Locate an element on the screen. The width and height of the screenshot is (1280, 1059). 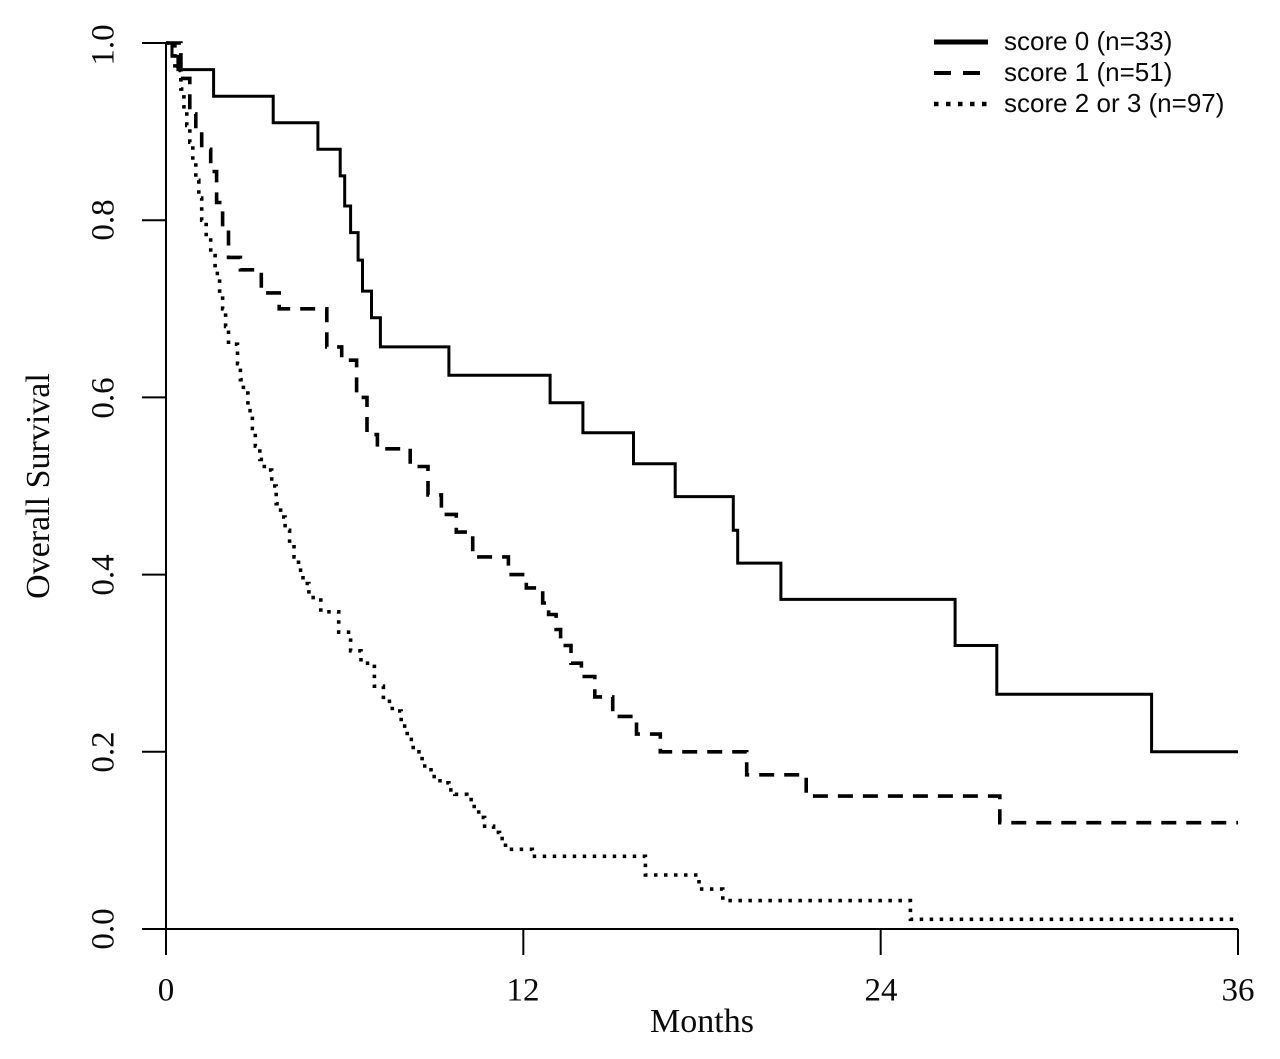
legend-label-score-0: score 0 (n=33) is located at coordinates (1088, 41).